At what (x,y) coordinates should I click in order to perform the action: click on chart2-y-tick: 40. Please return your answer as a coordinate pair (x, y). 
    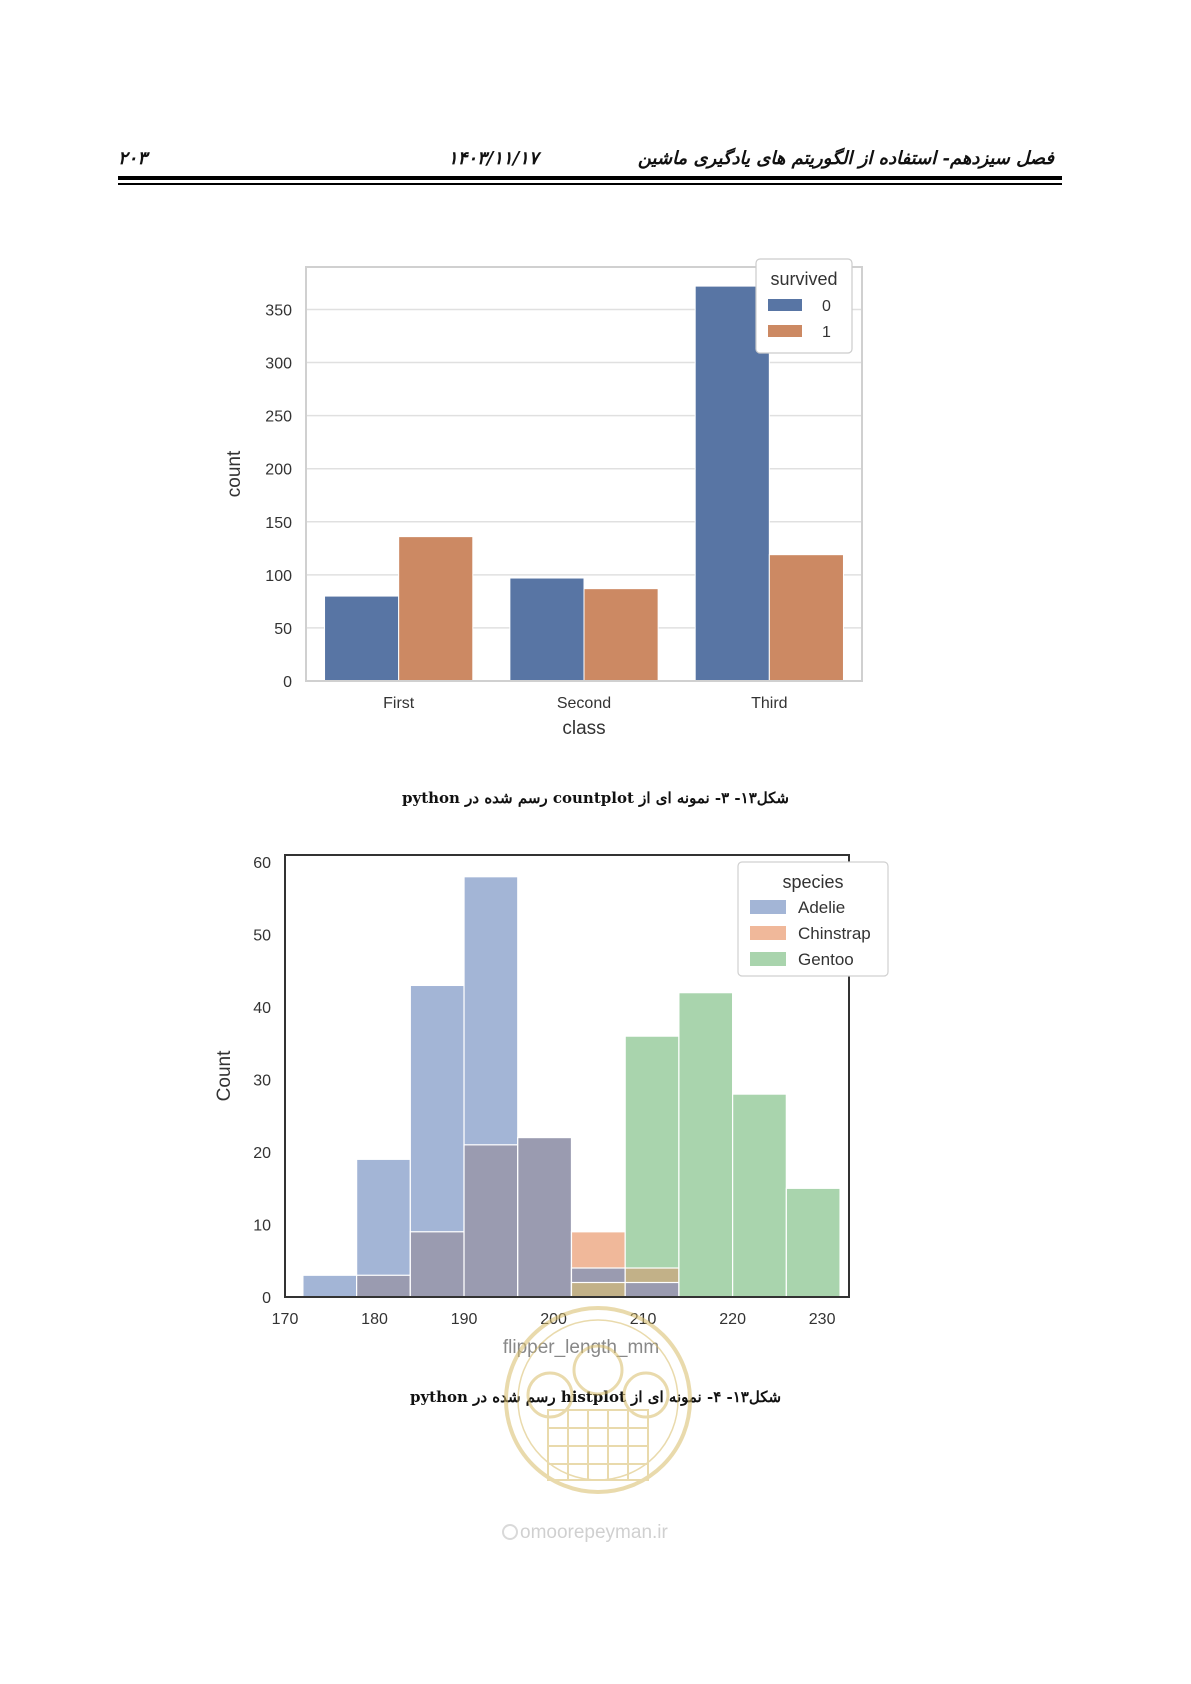
    Looking at the image, I should click on (262, 1008).